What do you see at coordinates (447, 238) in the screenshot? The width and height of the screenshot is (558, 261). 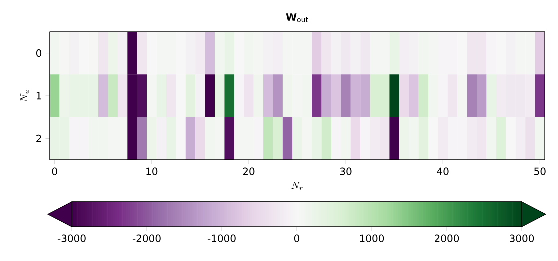 I see `color-bar-label: 2000` at bounding box center [447, 238].